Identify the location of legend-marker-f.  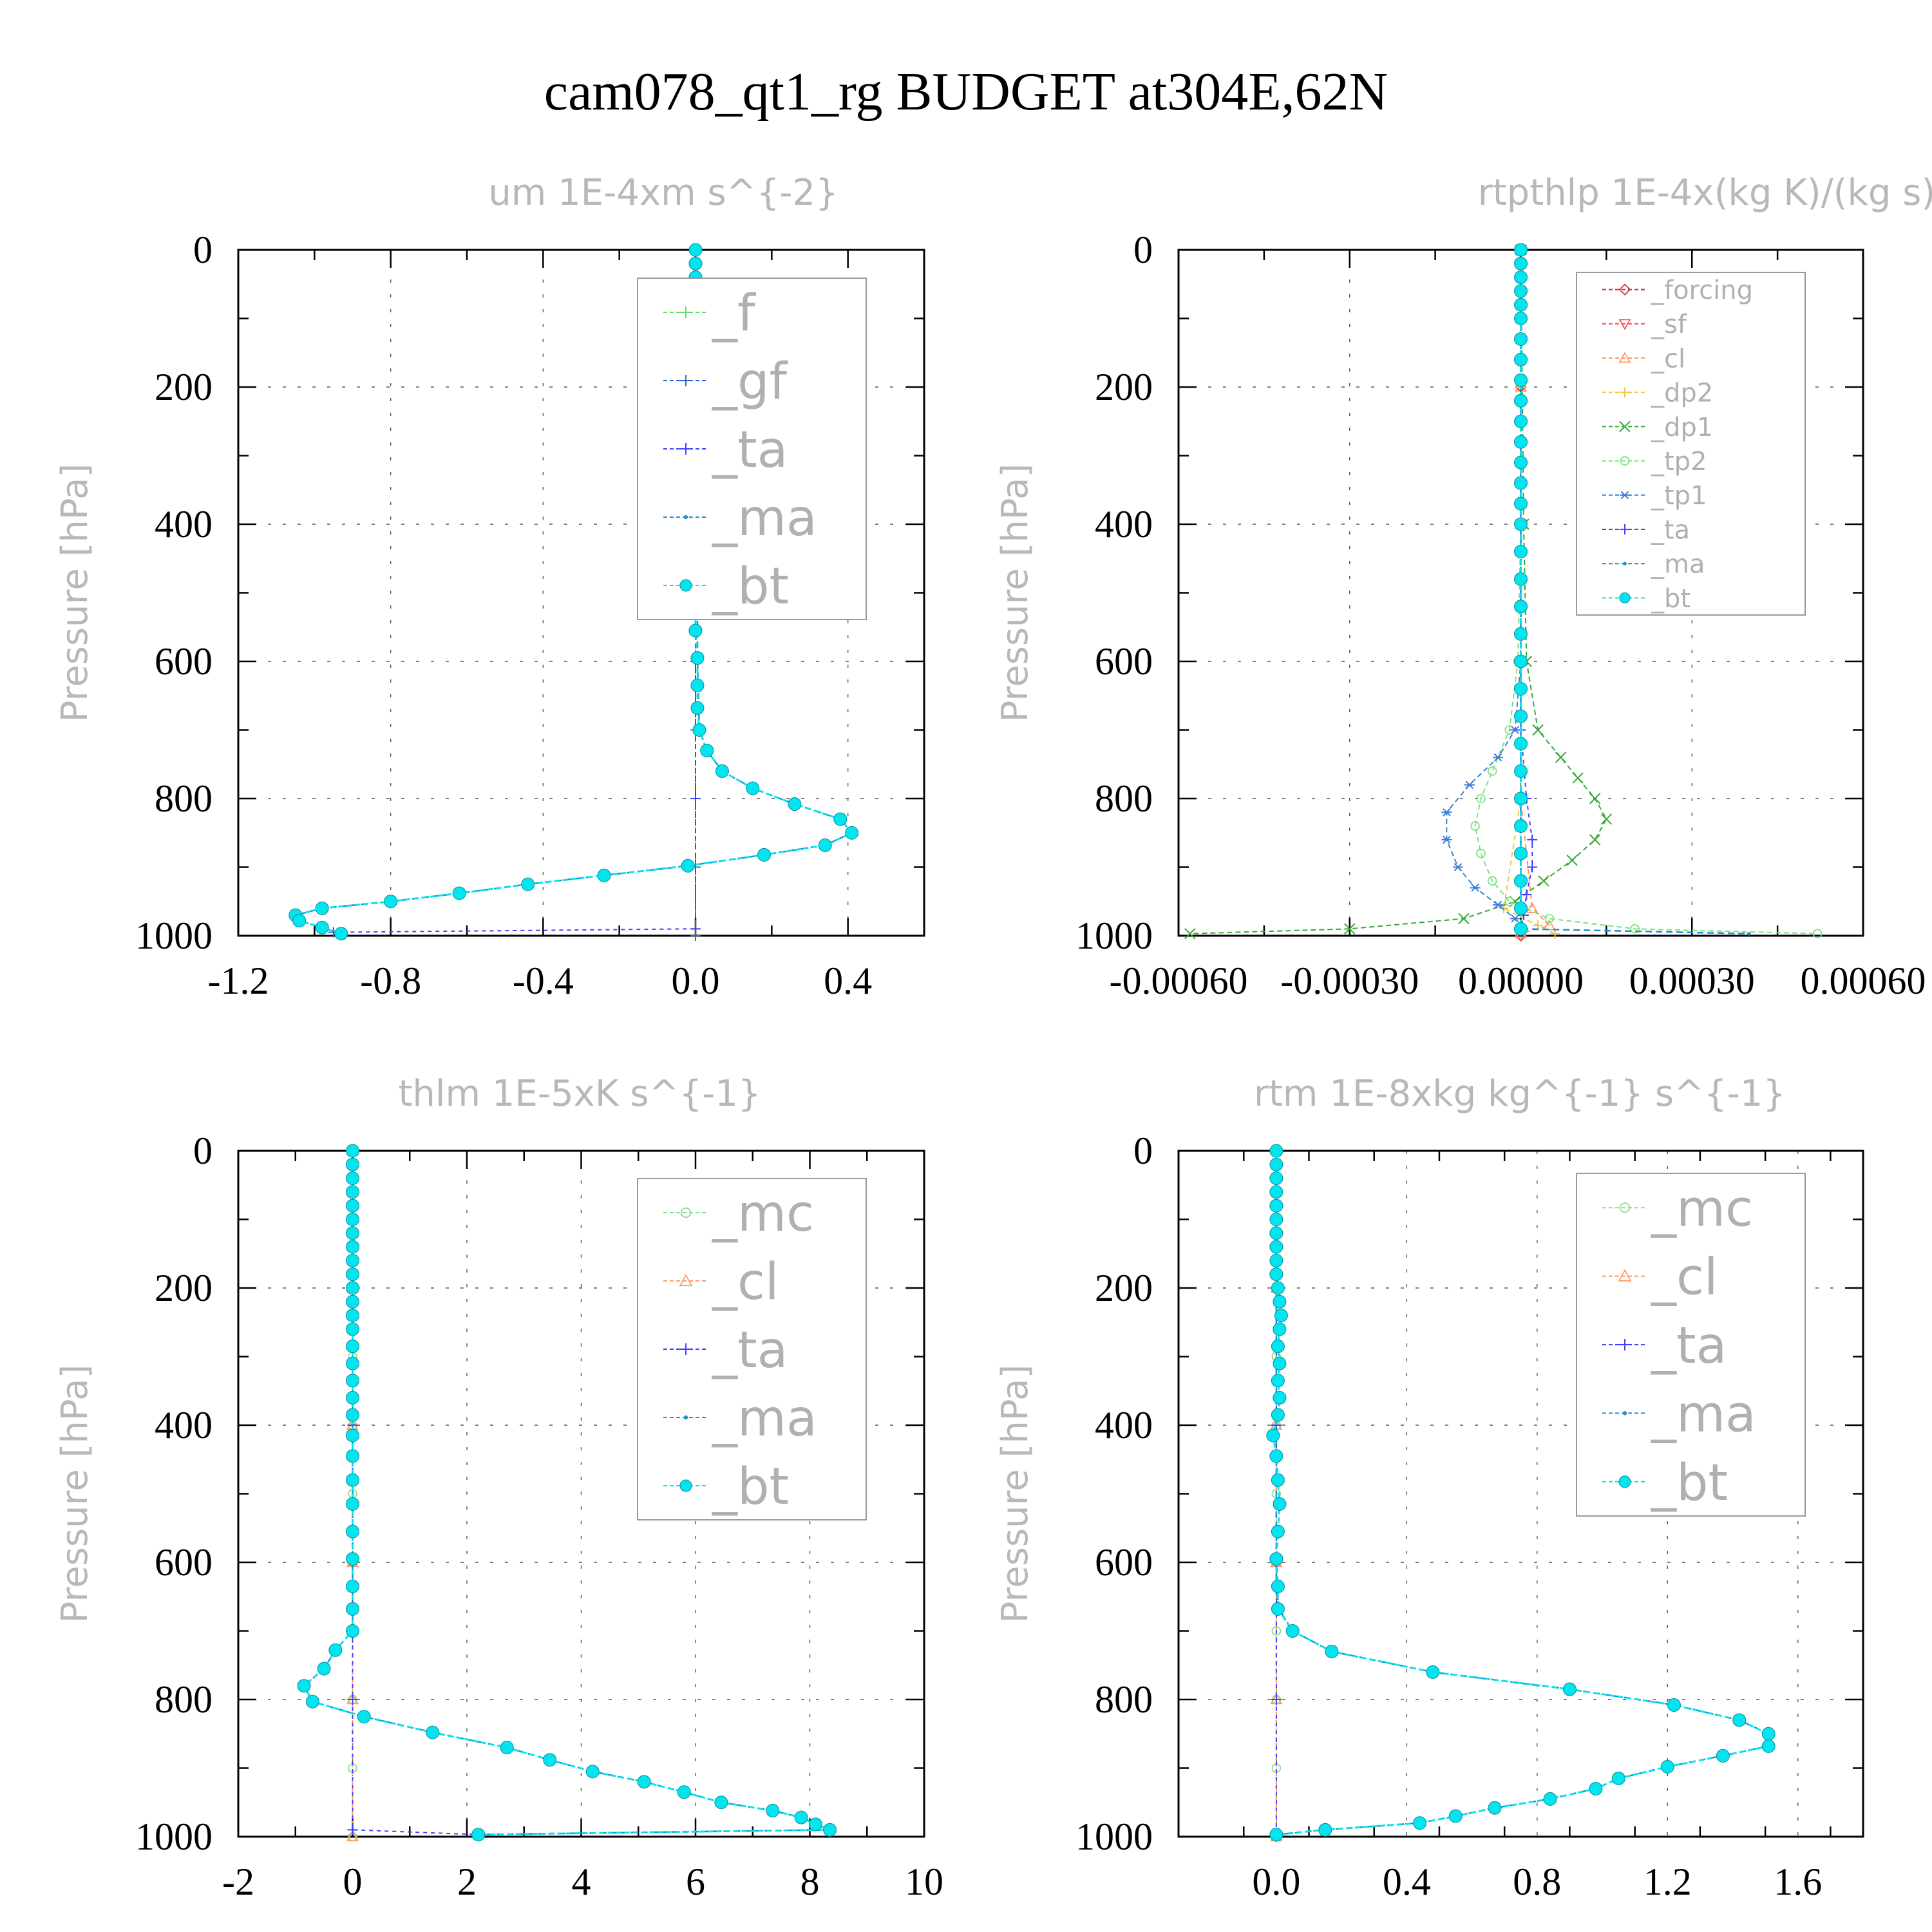
(686, 312).